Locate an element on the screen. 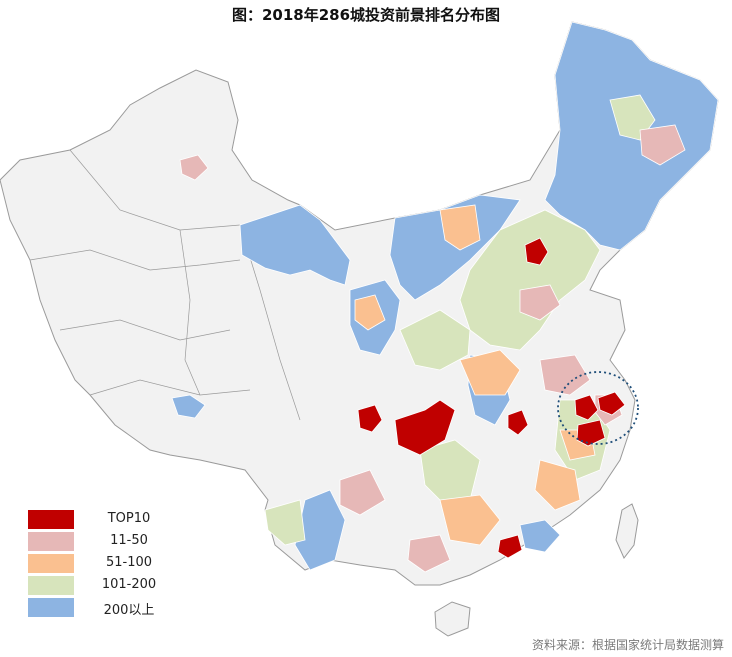 This screenshot has height=657, width=732. legend-item-top10: TOP10 is located at coordinates (103, 519).